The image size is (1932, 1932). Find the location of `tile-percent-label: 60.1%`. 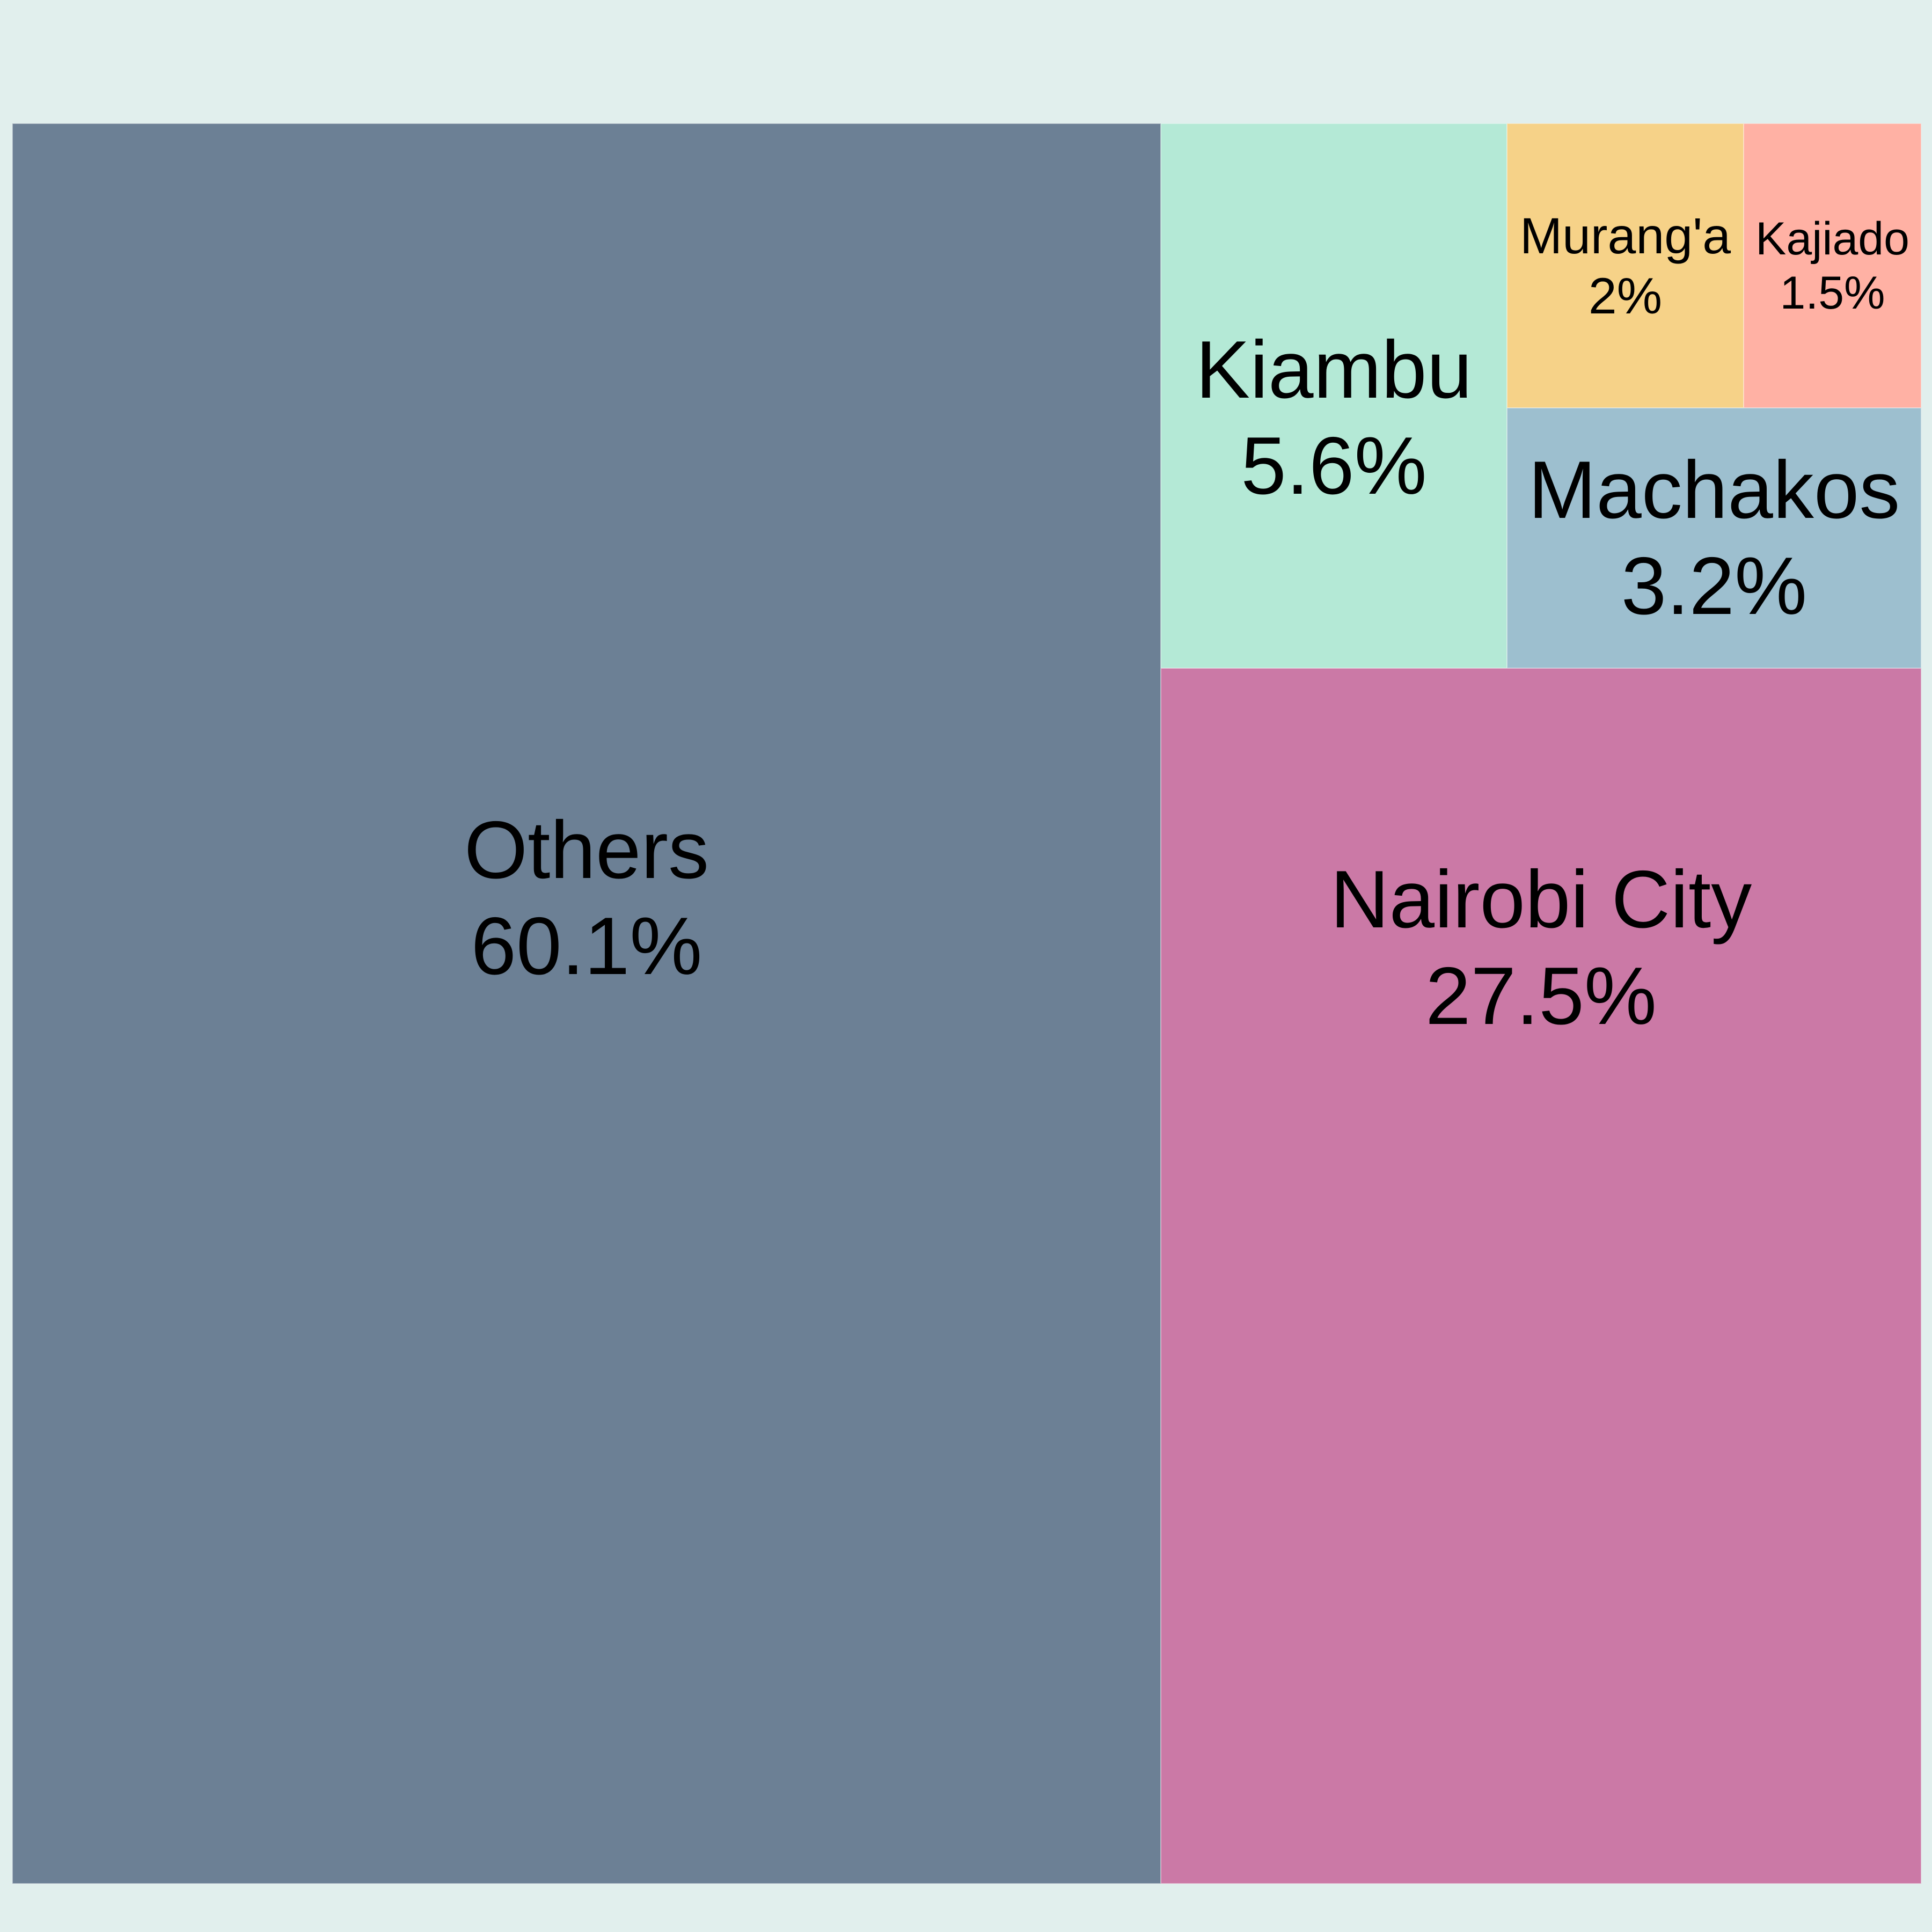

tile-percent-label: 60.1% is located at coordinates (586, 946).